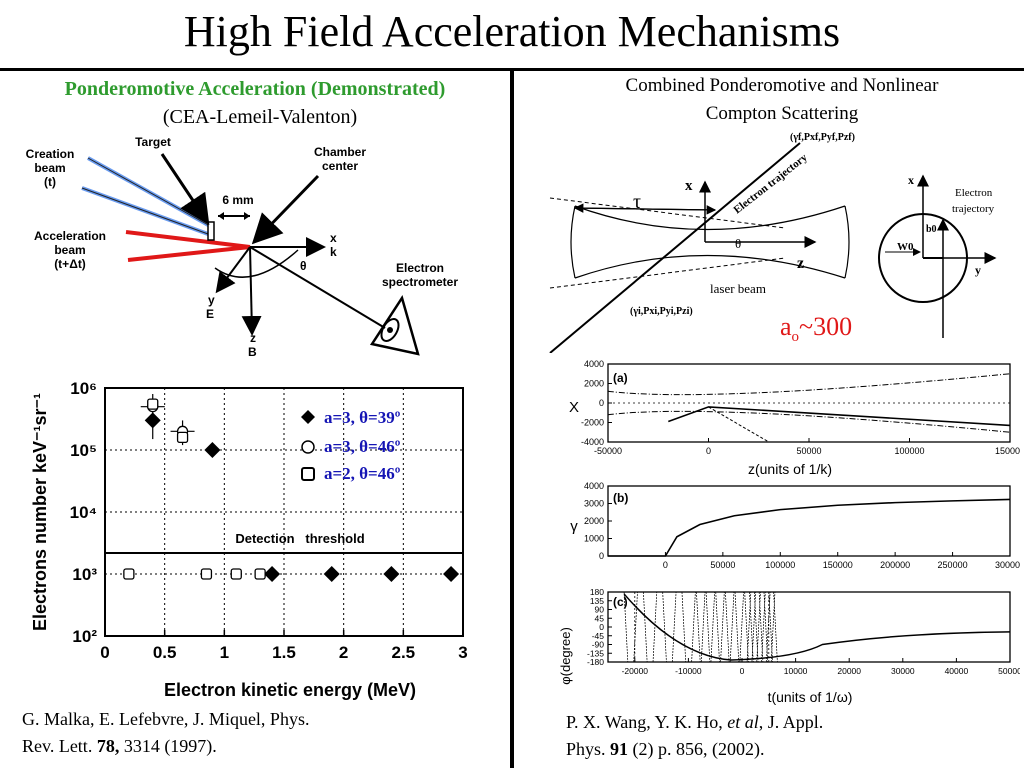 The height and width of the screenshot is (768, 1024). Describe the element at coordinates (70, 264) in the screenshot. I see `acceleration-beam-label-3: (t+Δt)` at that location.